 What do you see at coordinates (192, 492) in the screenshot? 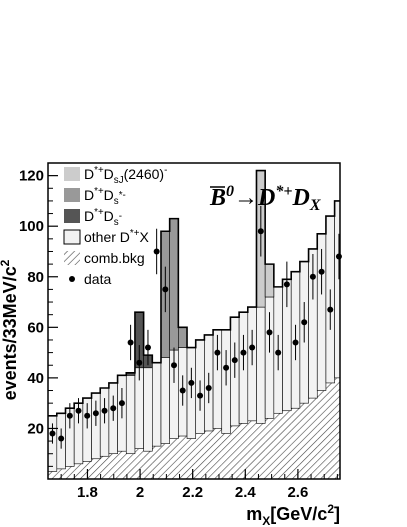
I see `x-tick-label: 2.2` at bounding box center [192, 492].